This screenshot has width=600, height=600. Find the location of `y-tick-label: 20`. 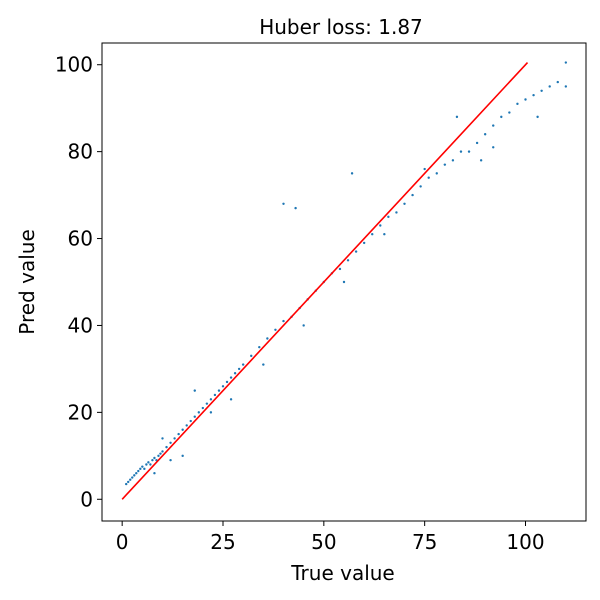

y-tick-label: 20 is located at coordinates (80, 412).